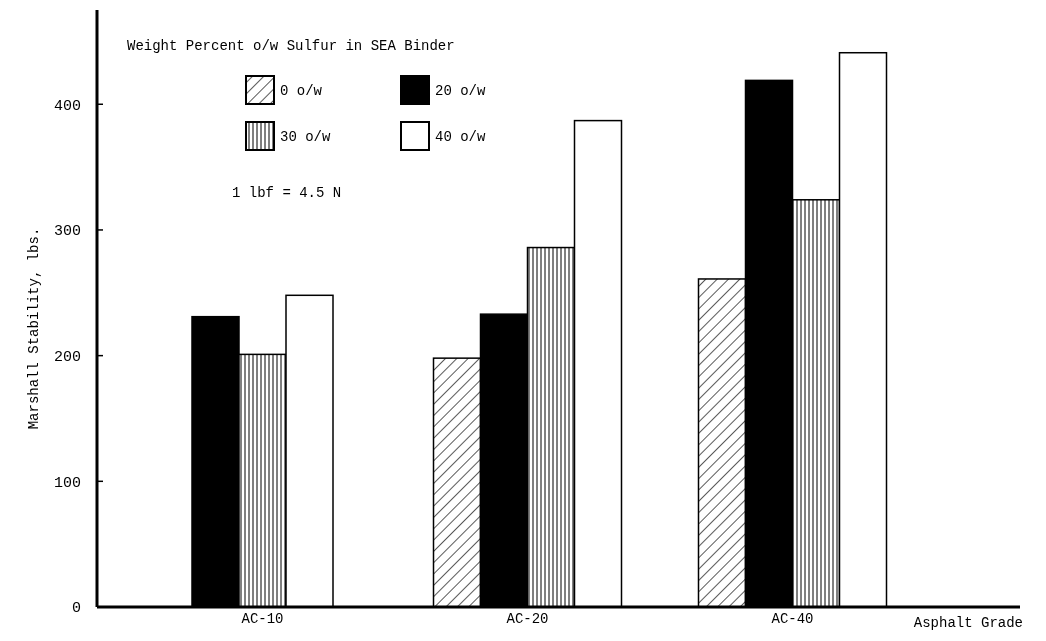 This screenshot has width=1046, height=641. Describe the element at coordinates (262, 619) in the screenshot. I see `x-tick-label: AC-10` at that location.